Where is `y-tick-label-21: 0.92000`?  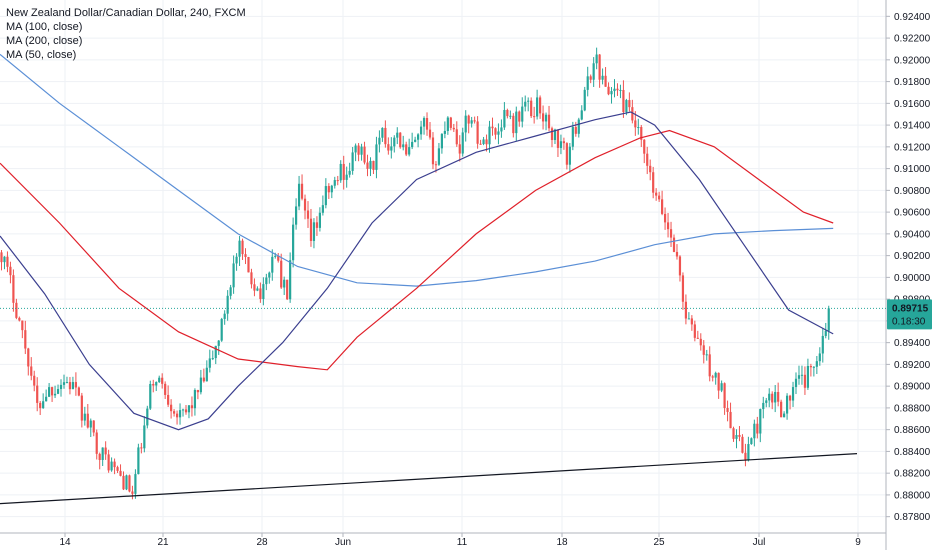 y-tick-label-21: 0.92000 is located at coordinates (912, 60).